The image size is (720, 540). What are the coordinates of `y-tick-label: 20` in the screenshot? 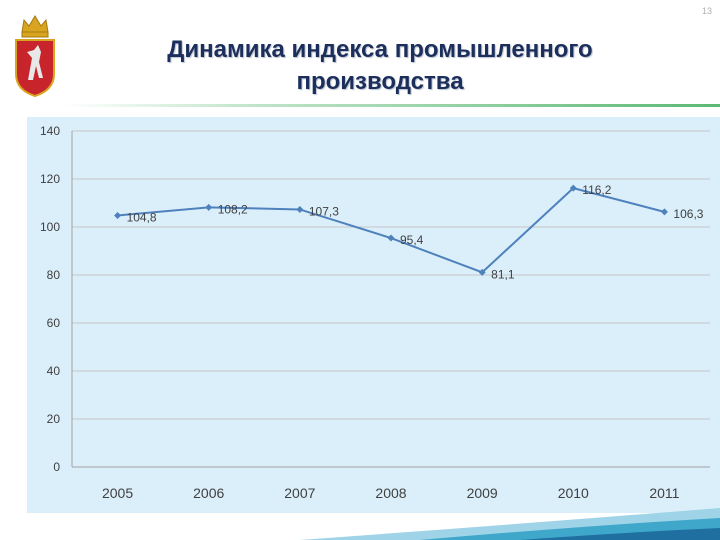 It's located at (54, 419).